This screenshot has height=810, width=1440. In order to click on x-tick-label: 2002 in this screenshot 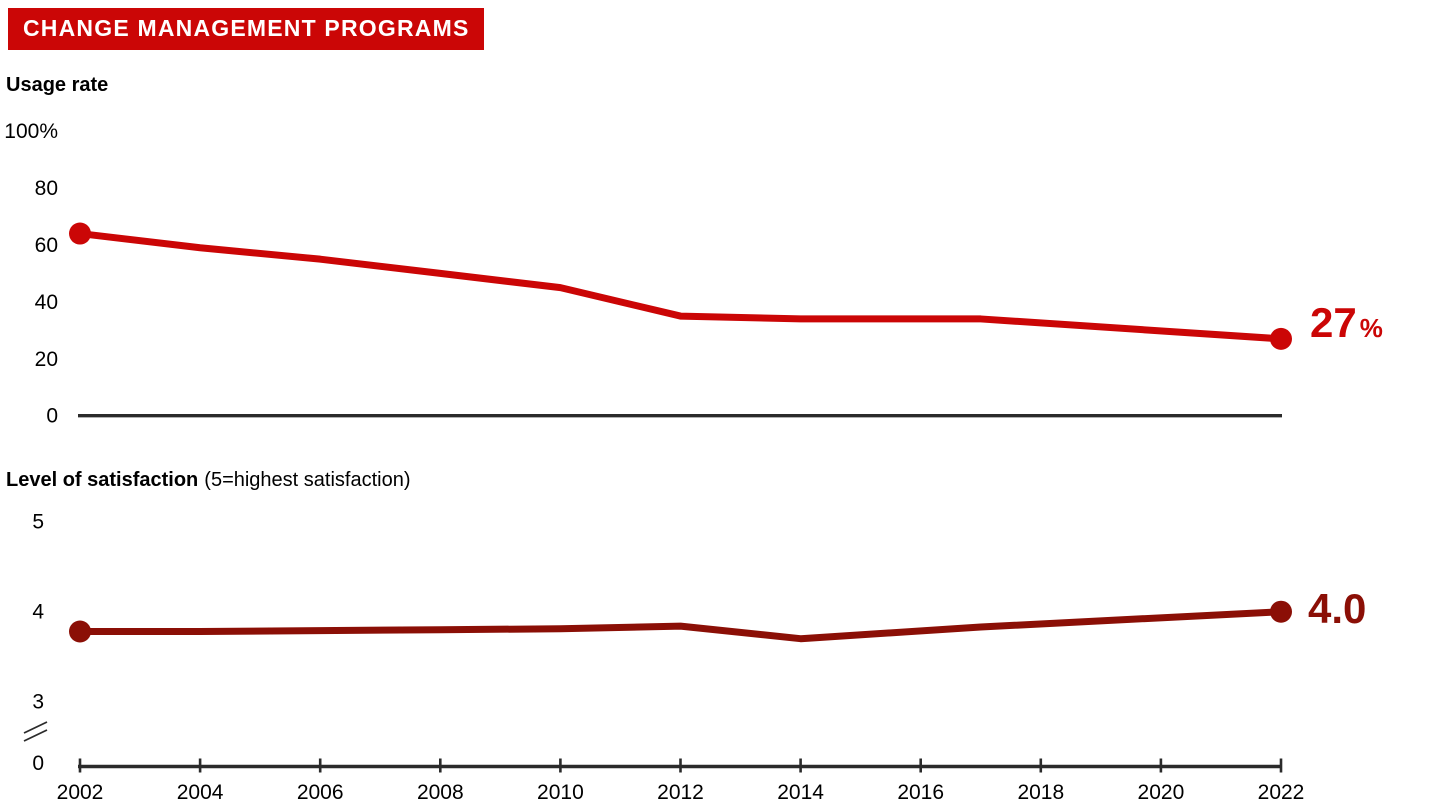, I will do `click(80, 792)`.